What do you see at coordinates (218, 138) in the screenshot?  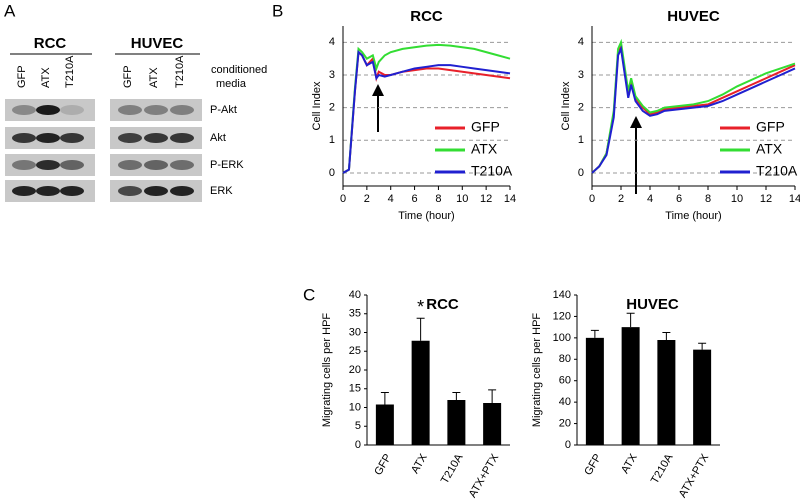 I see `blot-row-label: Akt` at bounding box center [218, 138].